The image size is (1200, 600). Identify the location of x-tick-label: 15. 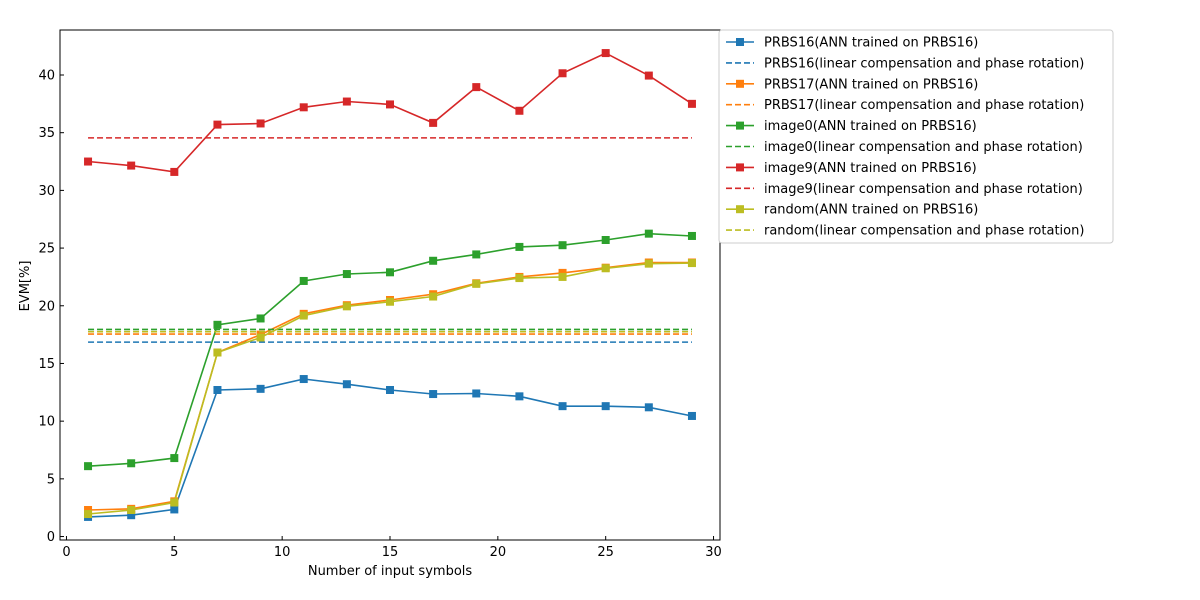
(390, 552).